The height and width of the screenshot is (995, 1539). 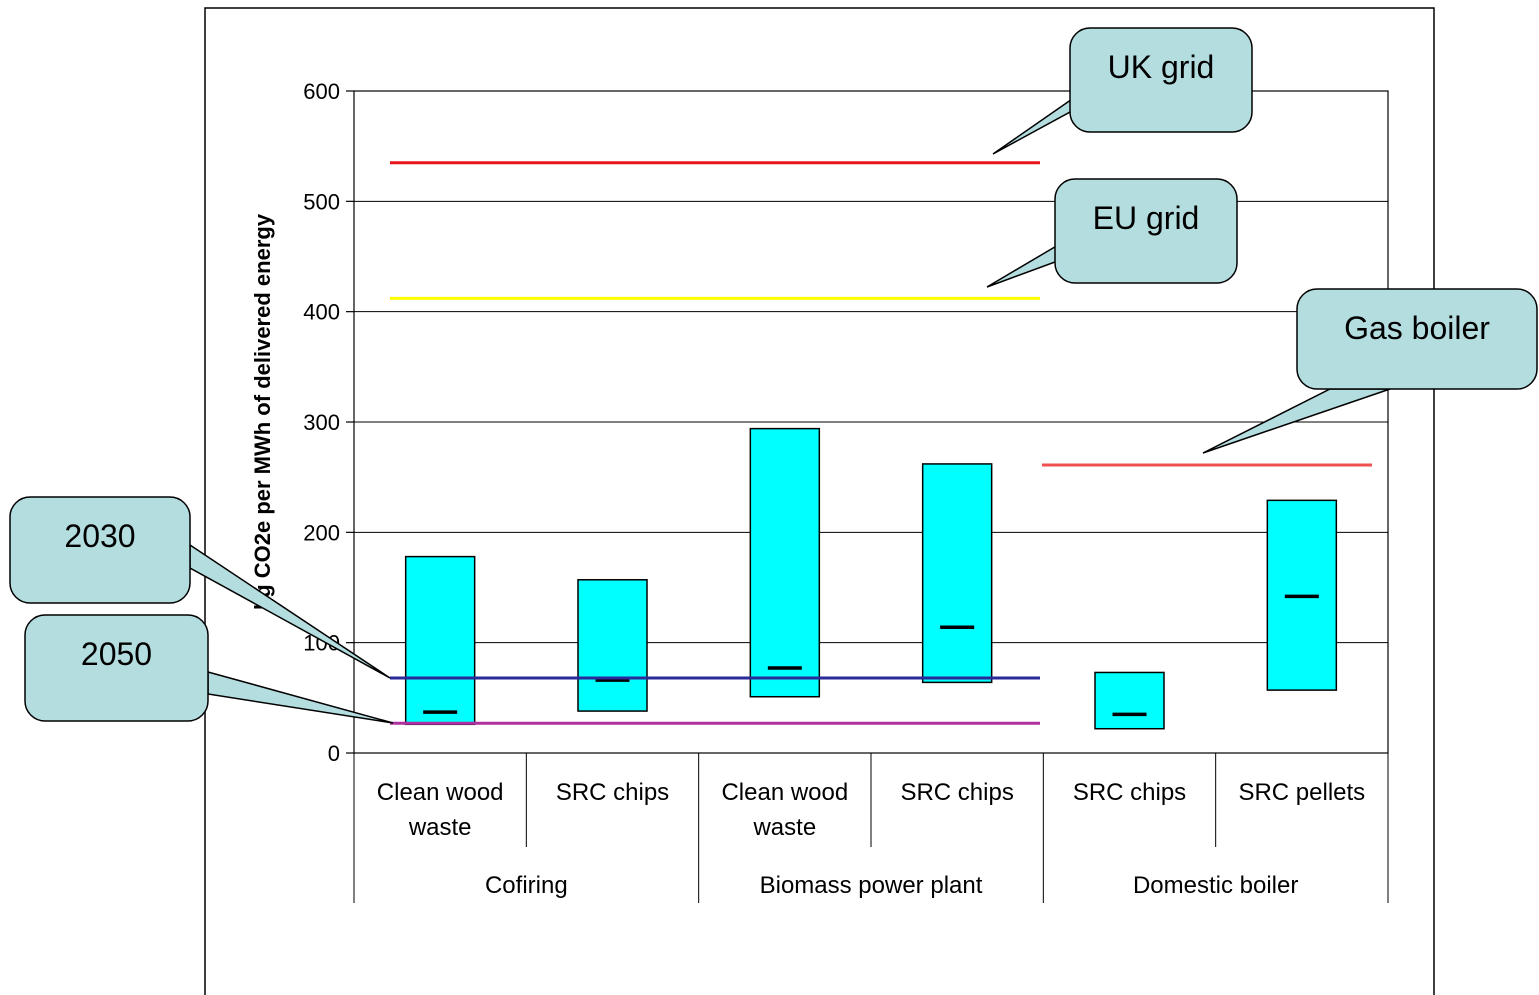 What do you see at coordinates (1161, 67) in the screenshot?
I see `callout-label-uk-grid: UK grid` at bounding box center [1161, 67].